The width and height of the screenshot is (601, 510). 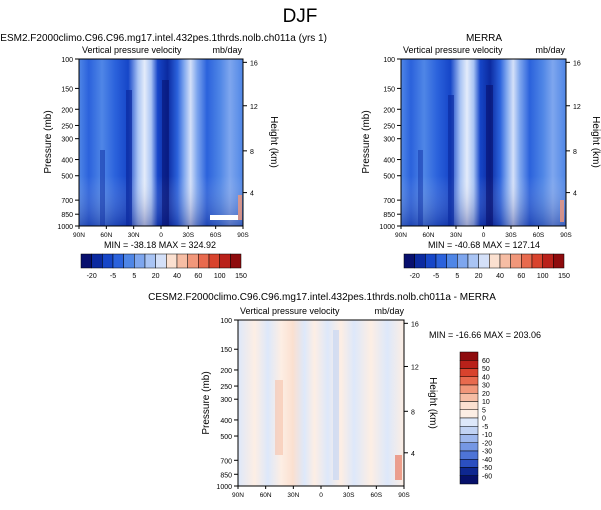 What do you see at coordinates (227, 50) in the screenshot?
I see `panel-model-subtitle-right: mb/day` at bounding box center [227, 50].